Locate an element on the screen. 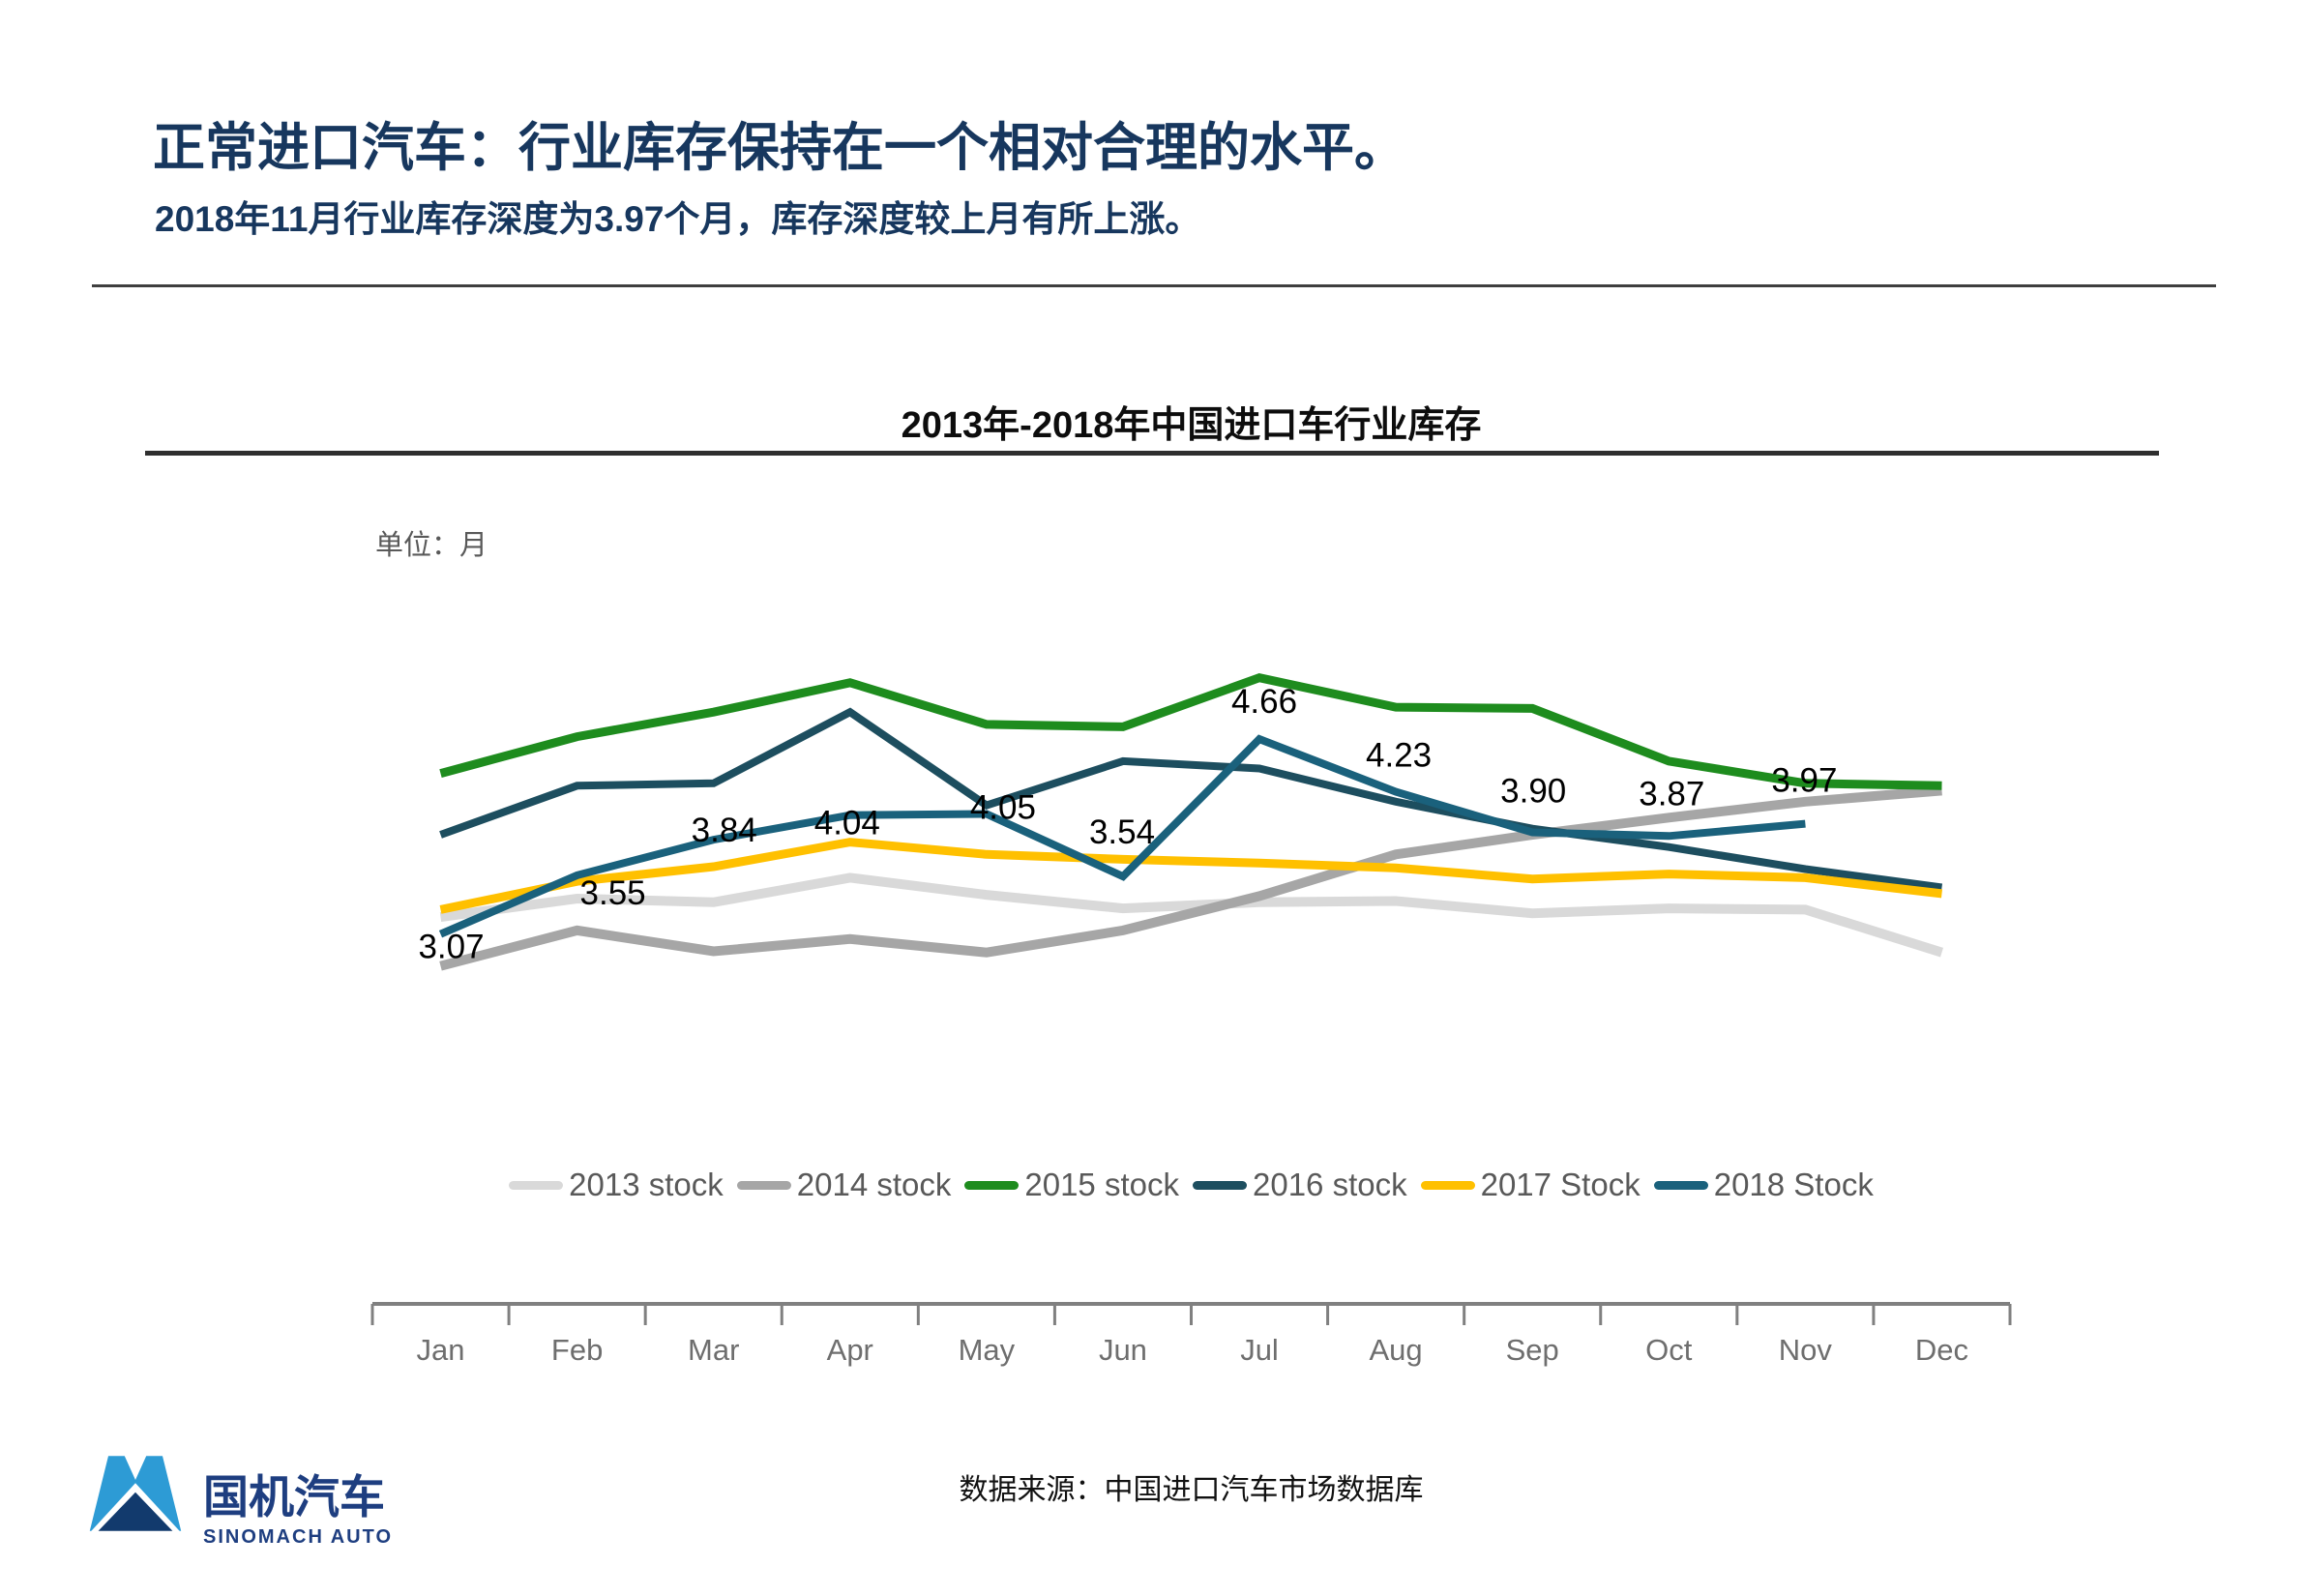  legend-item-2013-stock: 2013 stock is located at coordinates (616, 1185).